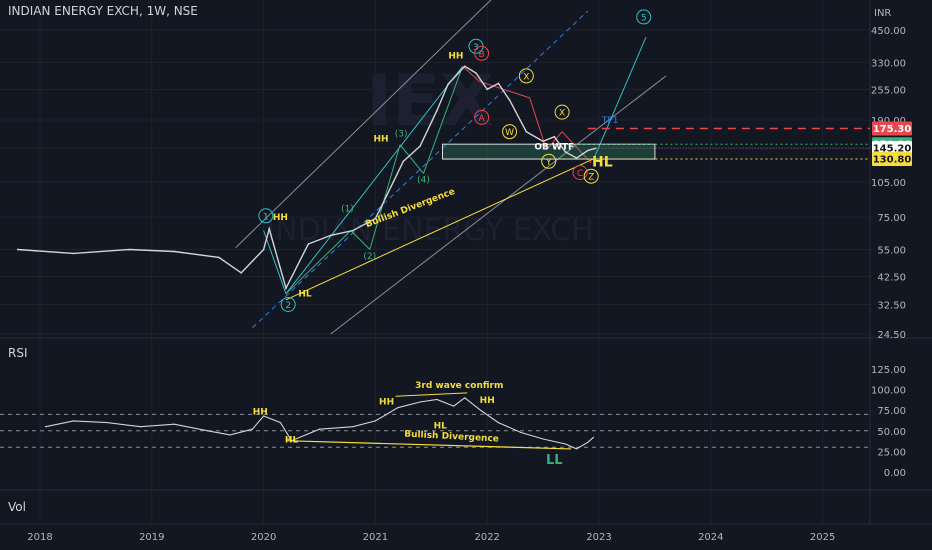 The height and width of the screenshot is (550, 932). I want to click on rsi-tick-label: 0.00, so click(895, 473).